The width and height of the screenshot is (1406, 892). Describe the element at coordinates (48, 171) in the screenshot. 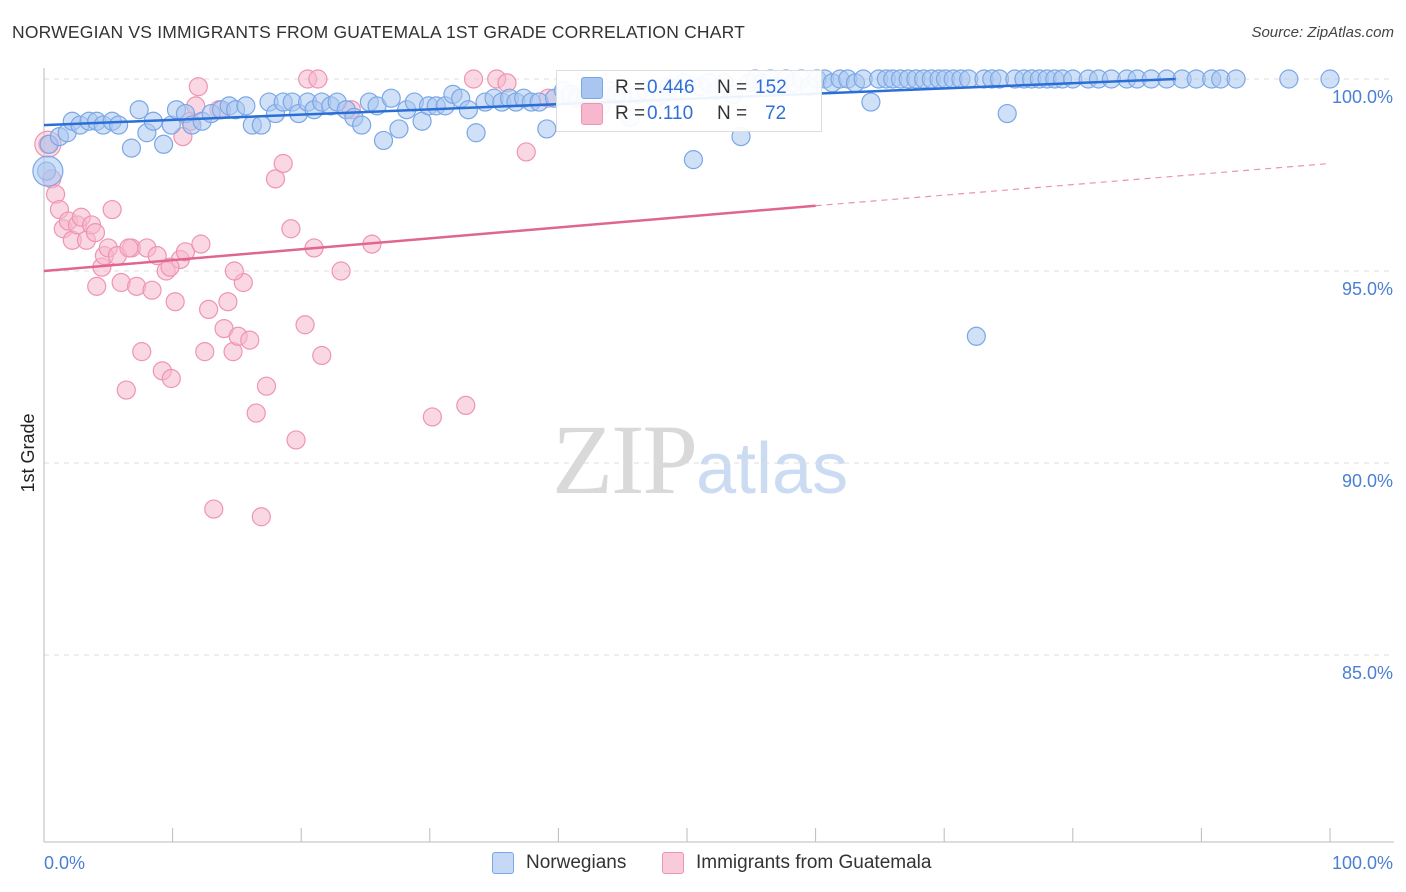

I see `norwegian-point-large` at that location.